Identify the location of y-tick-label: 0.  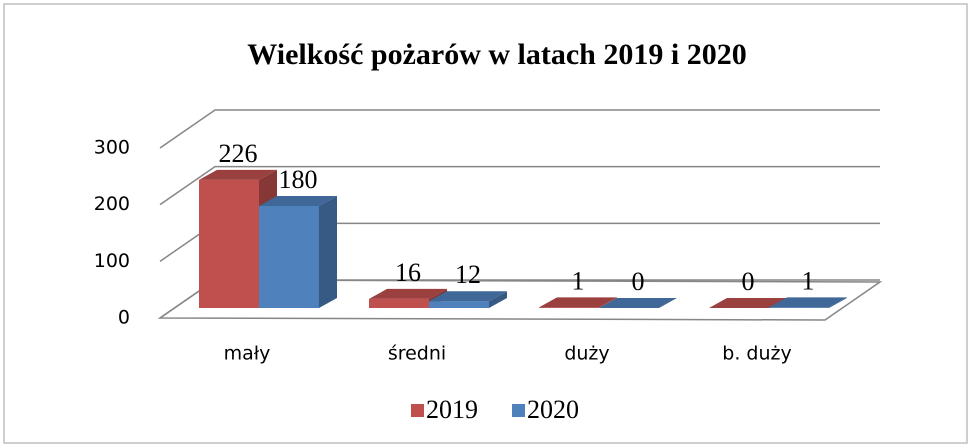
(124, 318).